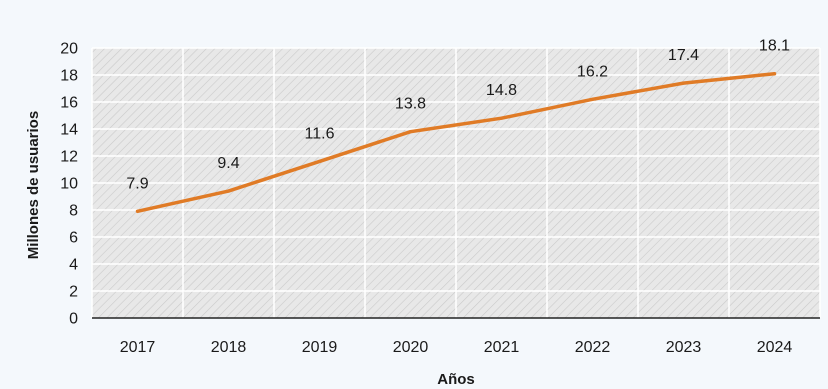 The height and width of the screenshot is (389, 828). Describe the element at coordinates (73, 292) in the screenshot. I see `y-tick-label: 2` at that location.